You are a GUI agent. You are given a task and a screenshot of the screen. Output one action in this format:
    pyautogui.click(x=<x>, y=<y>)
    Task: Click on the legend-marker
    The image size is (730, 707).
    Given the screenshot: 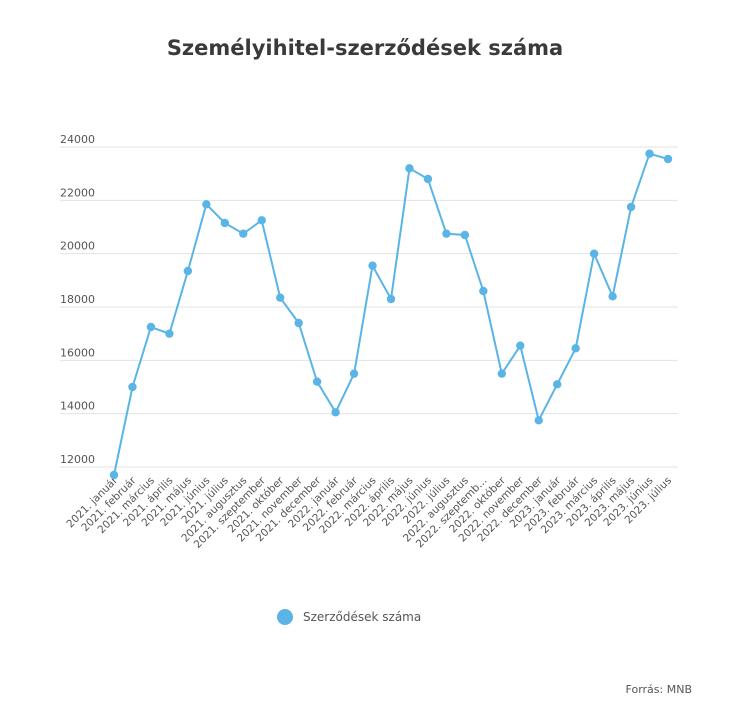 What is the action you would take?
    pyautogui.click(x=285, y=617)
    